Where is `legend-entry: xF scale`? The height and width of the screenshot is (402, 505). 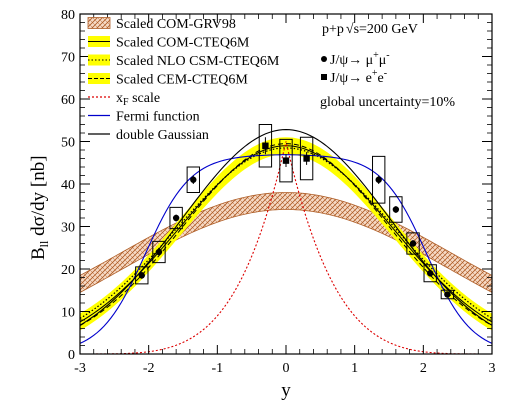 legend-entry: xF scale is located at coordinates (124, 99).